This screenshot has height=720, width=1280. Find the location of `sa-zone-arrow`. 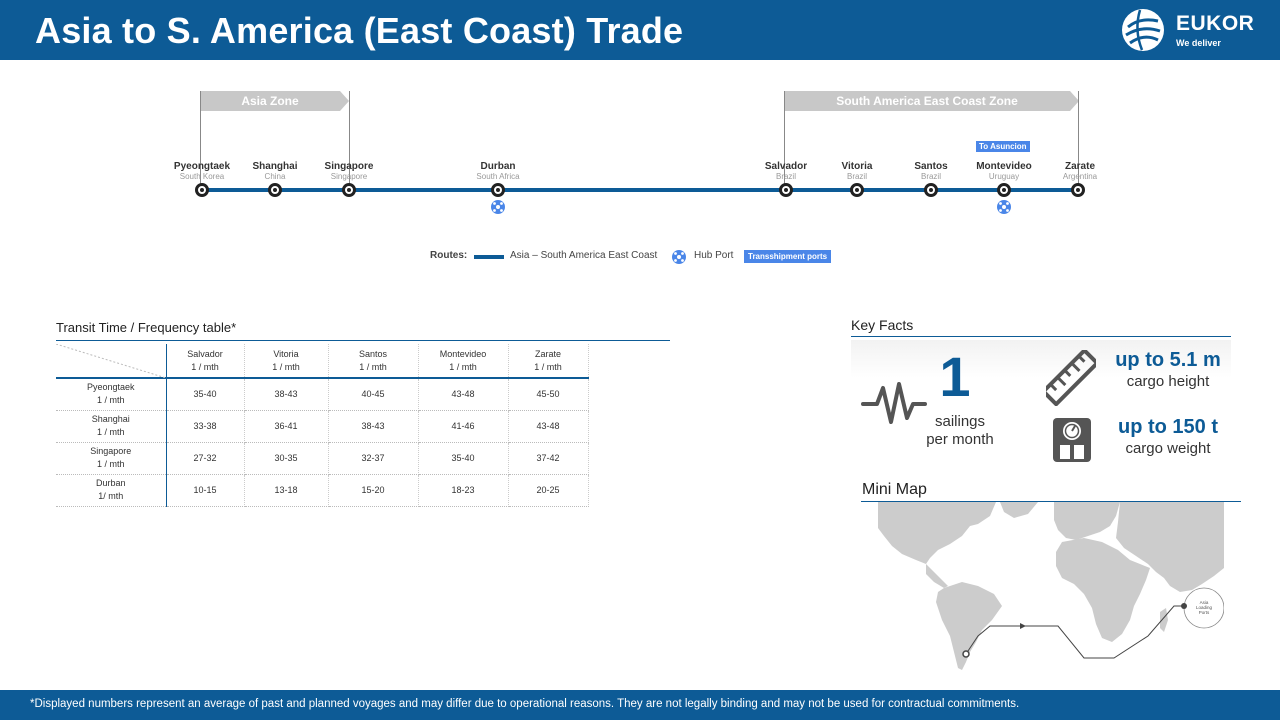

sa-zone-arrow is located at coordinates (1074, 101).